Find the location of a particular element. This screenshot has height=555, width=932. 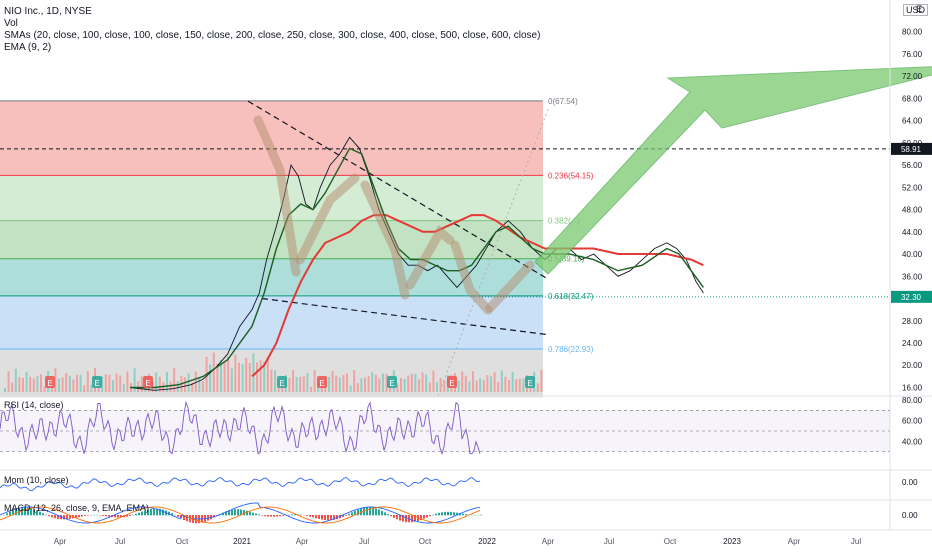

fib-label: 0.786(22.93) is located at coordinates (571, 349).